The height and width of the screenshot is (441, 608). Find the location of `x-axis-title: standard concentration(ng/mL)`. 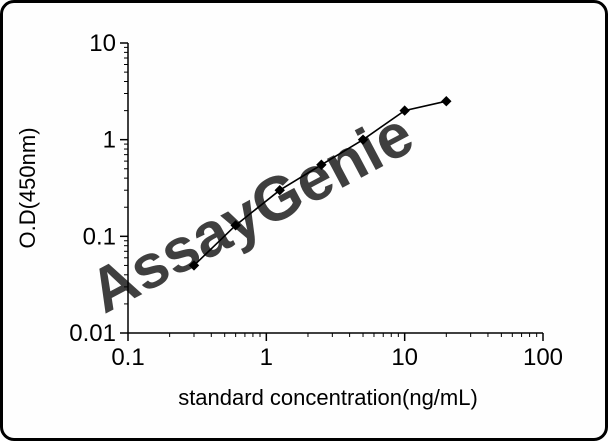

x-axis-title: standard concentration(ng/mL) is located at coordinates (328, 397).